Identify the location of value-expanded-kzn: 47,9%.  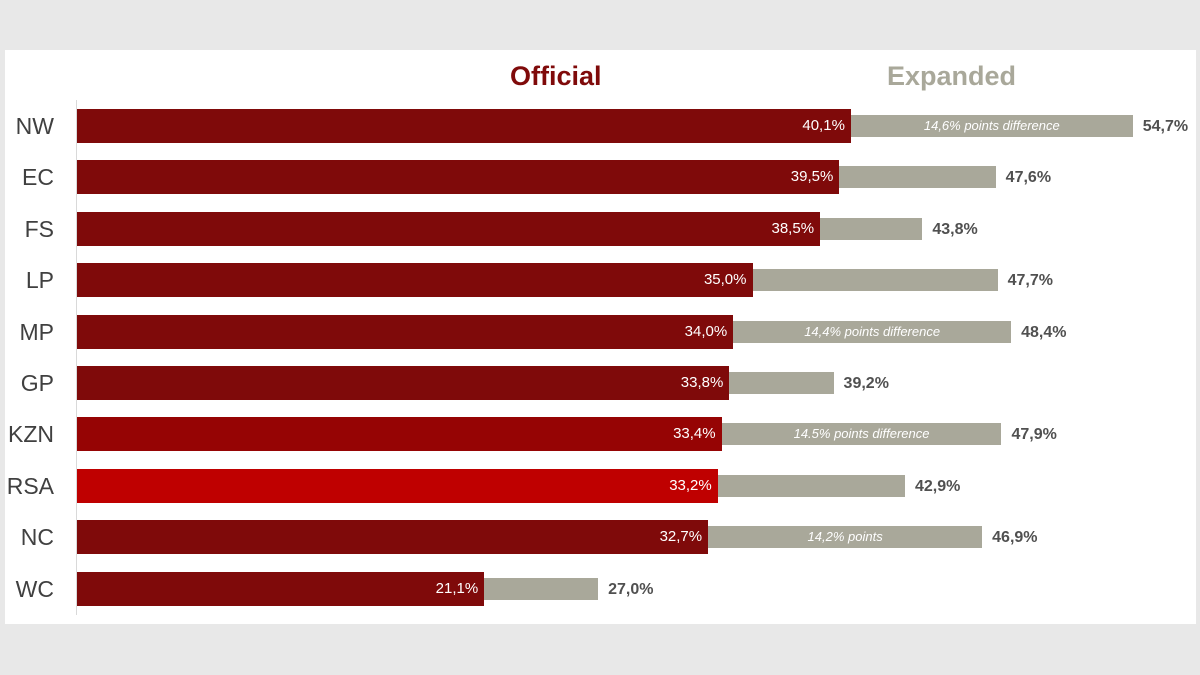
(1034, 435).